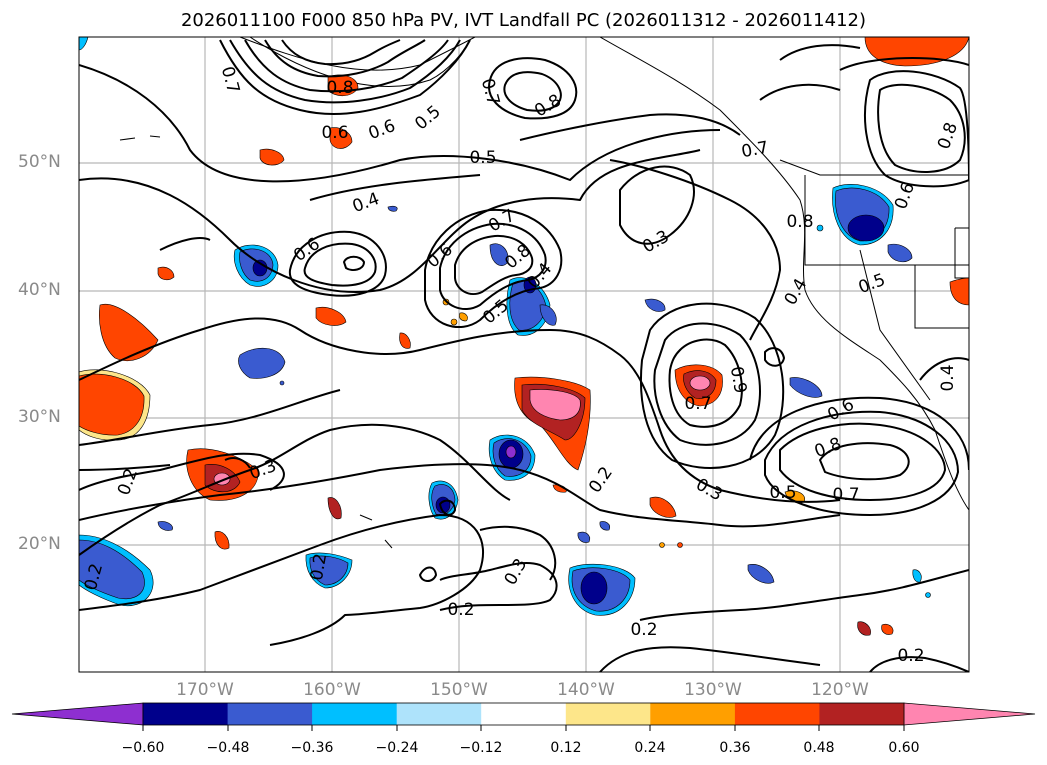  Describe the element at coordinates (738, 380) in the screenshot. I see `contour-label: 0.9` at that location.